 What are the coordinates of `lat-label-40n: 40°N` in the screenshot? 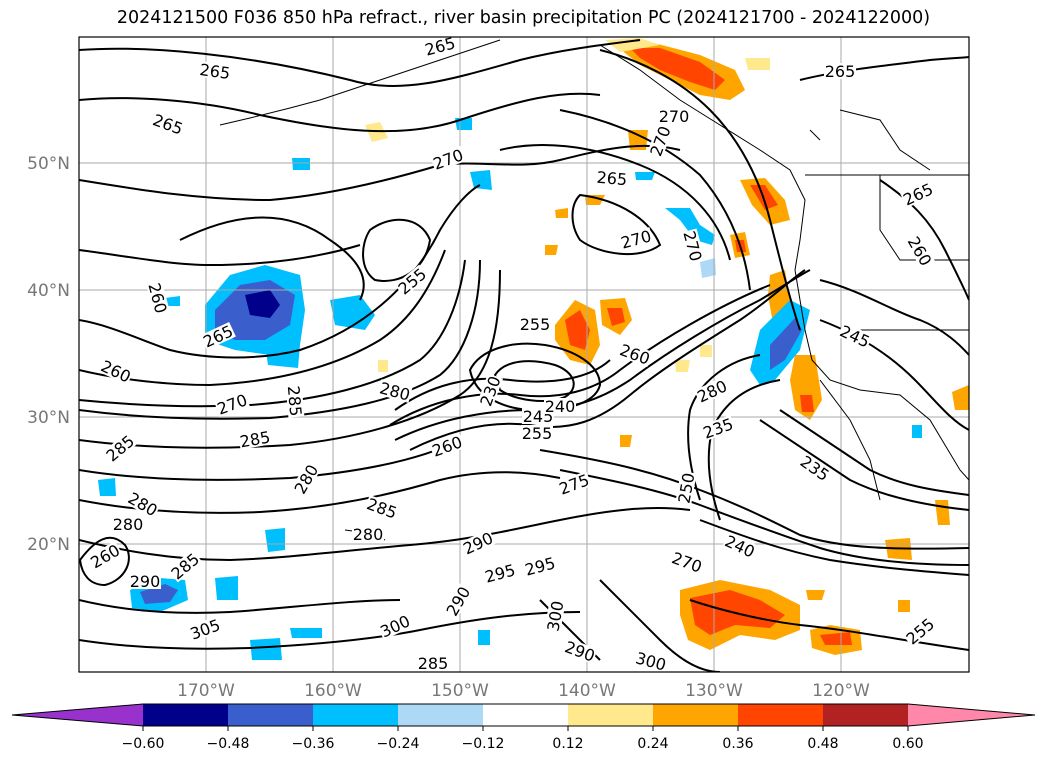 It's located at (48, 291).